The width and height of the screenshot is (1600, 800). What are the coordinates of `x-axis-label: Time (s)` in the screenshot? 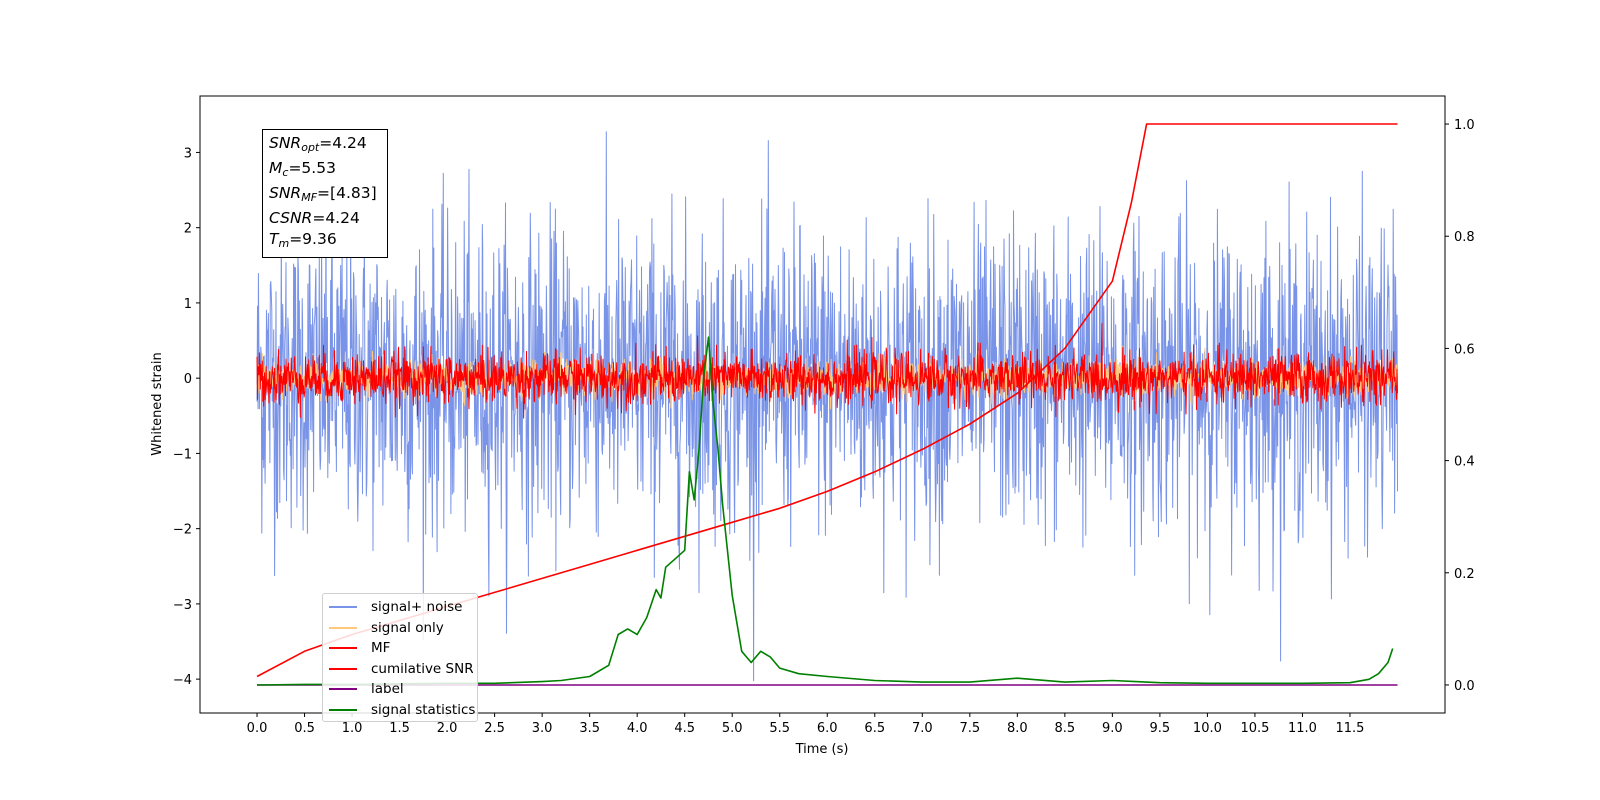 It's located at (822, 749).